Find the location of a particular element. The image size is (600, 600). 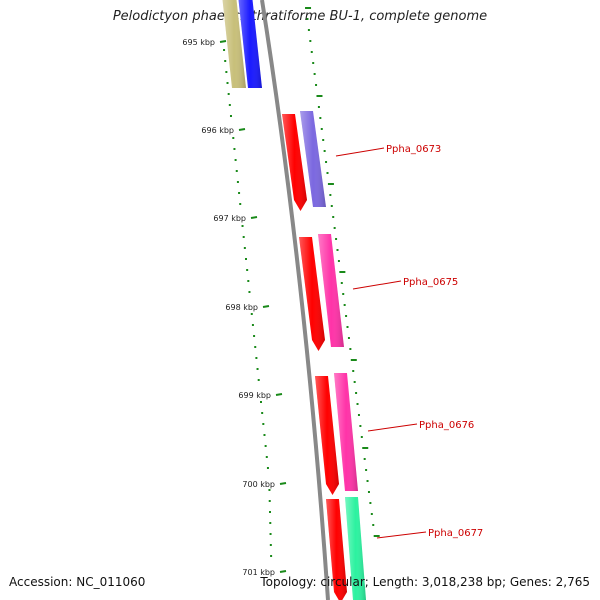

ruler-tick-label: 700 kbp is located at coordinates (258, 484).